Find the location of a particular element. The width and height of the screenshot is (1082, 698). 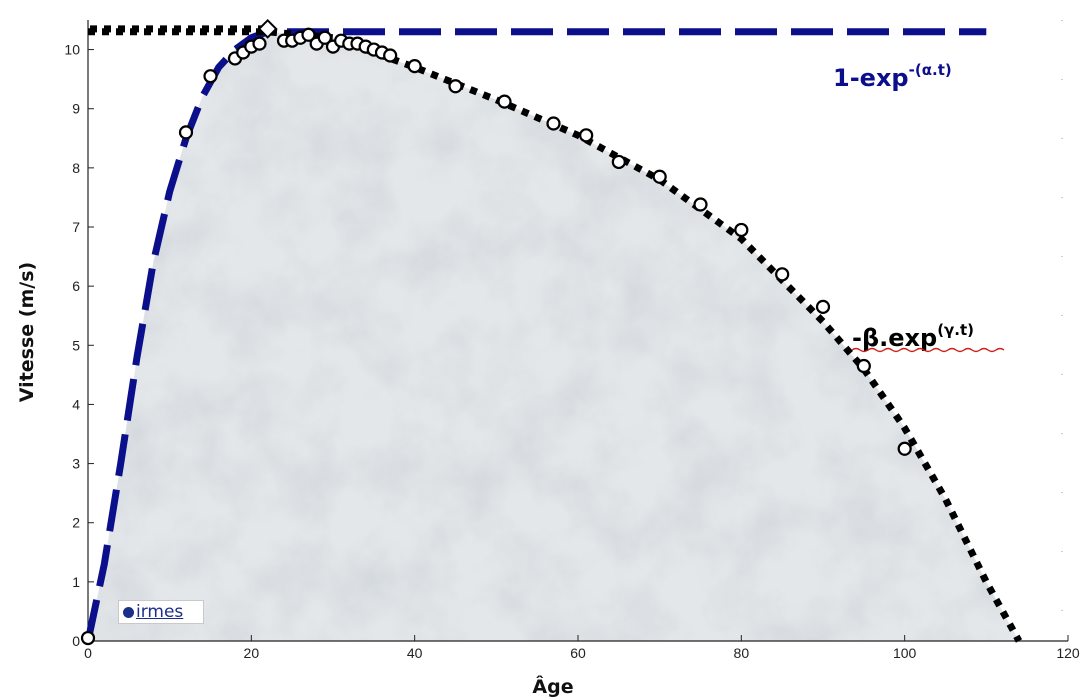

curve2-label-underline is located at coordinates (928, 350).